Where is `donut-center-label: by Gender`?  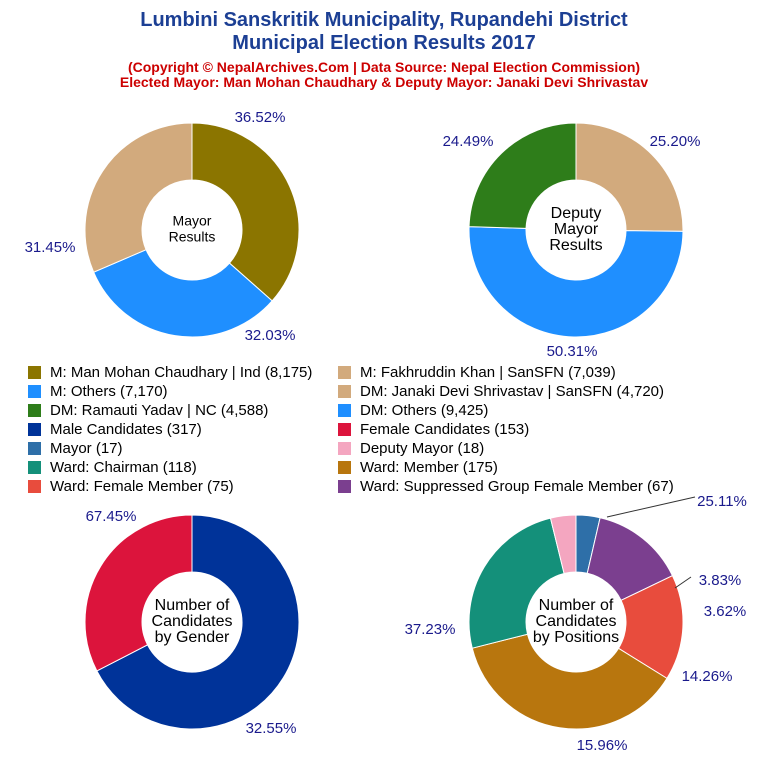 donut-center-label: by Gender is located at coordinates (192, 637).